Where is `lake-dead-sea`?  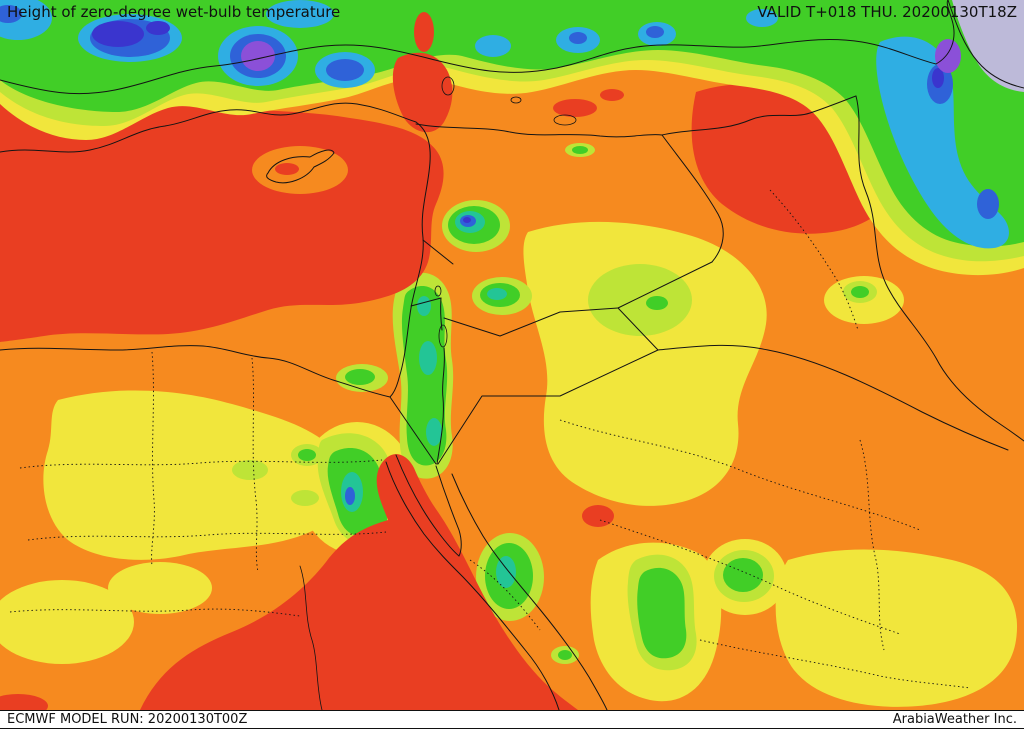 lake-dead-sea is located at coordinates (443, 336).